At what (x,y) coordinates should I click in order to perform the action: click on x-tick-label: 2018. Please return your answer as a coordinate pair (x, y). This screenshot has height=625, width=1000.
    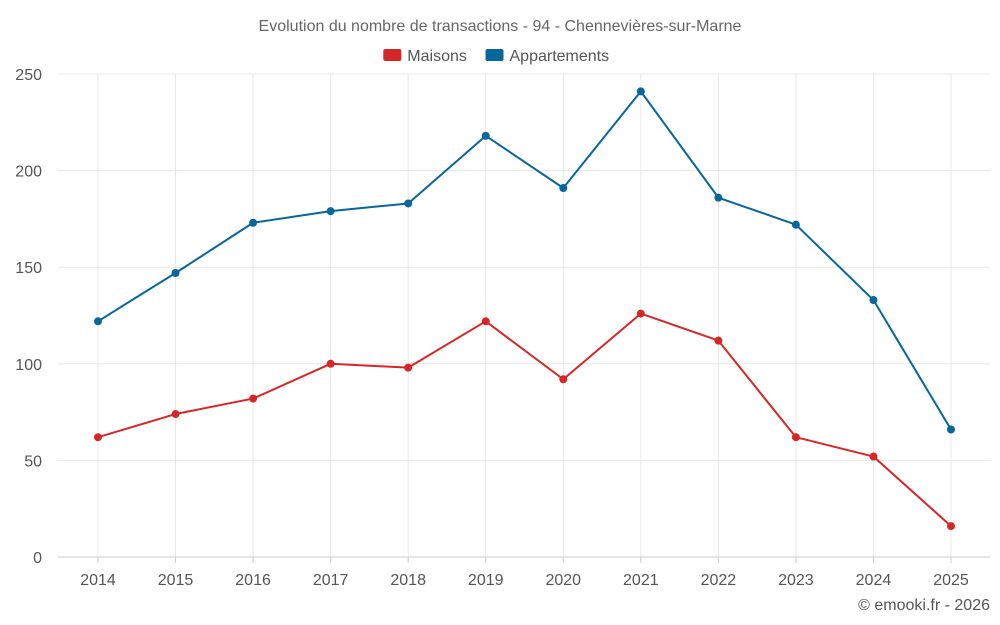
    Looking at the image, I should click on (408, 580).